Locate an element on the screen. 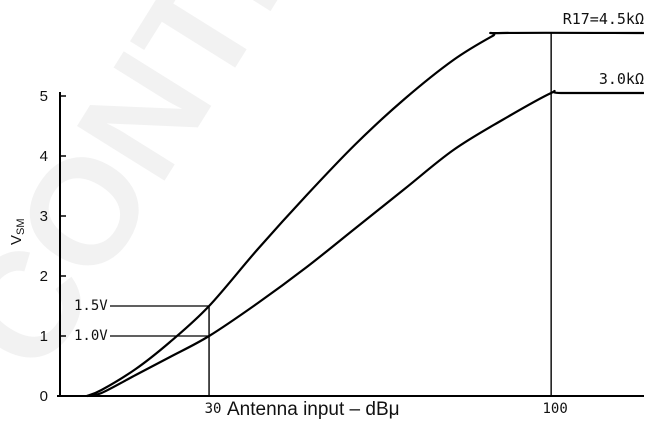 The width and height of the screenshot is (646, 421). annotation-label: 1.0V is located at coordinates (91, 336).